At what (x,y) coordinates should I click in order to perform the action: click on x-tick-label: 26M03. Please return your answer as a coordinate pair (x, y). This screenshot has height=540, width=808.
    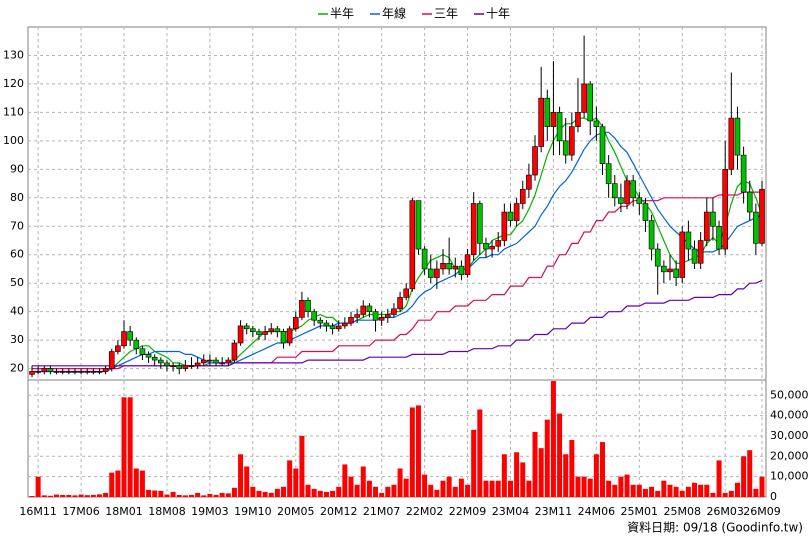
    Looking at the image, I should click on (725, 511).